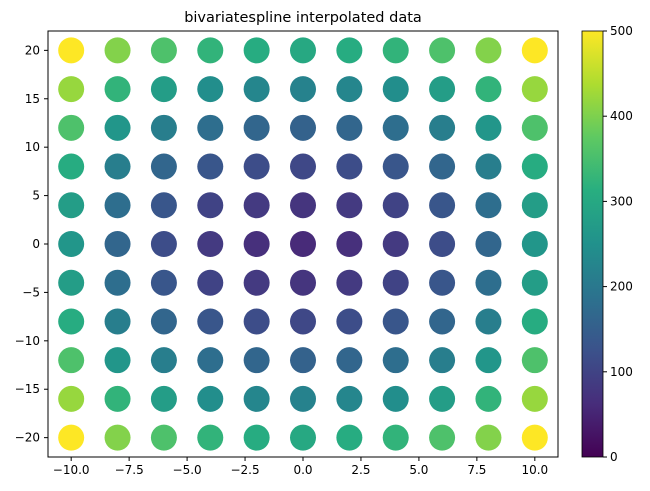  What do you see at coordinates (27, 389) in the screenshot?
I see `y-tick-label: −15` at bounding box center [27, 389].